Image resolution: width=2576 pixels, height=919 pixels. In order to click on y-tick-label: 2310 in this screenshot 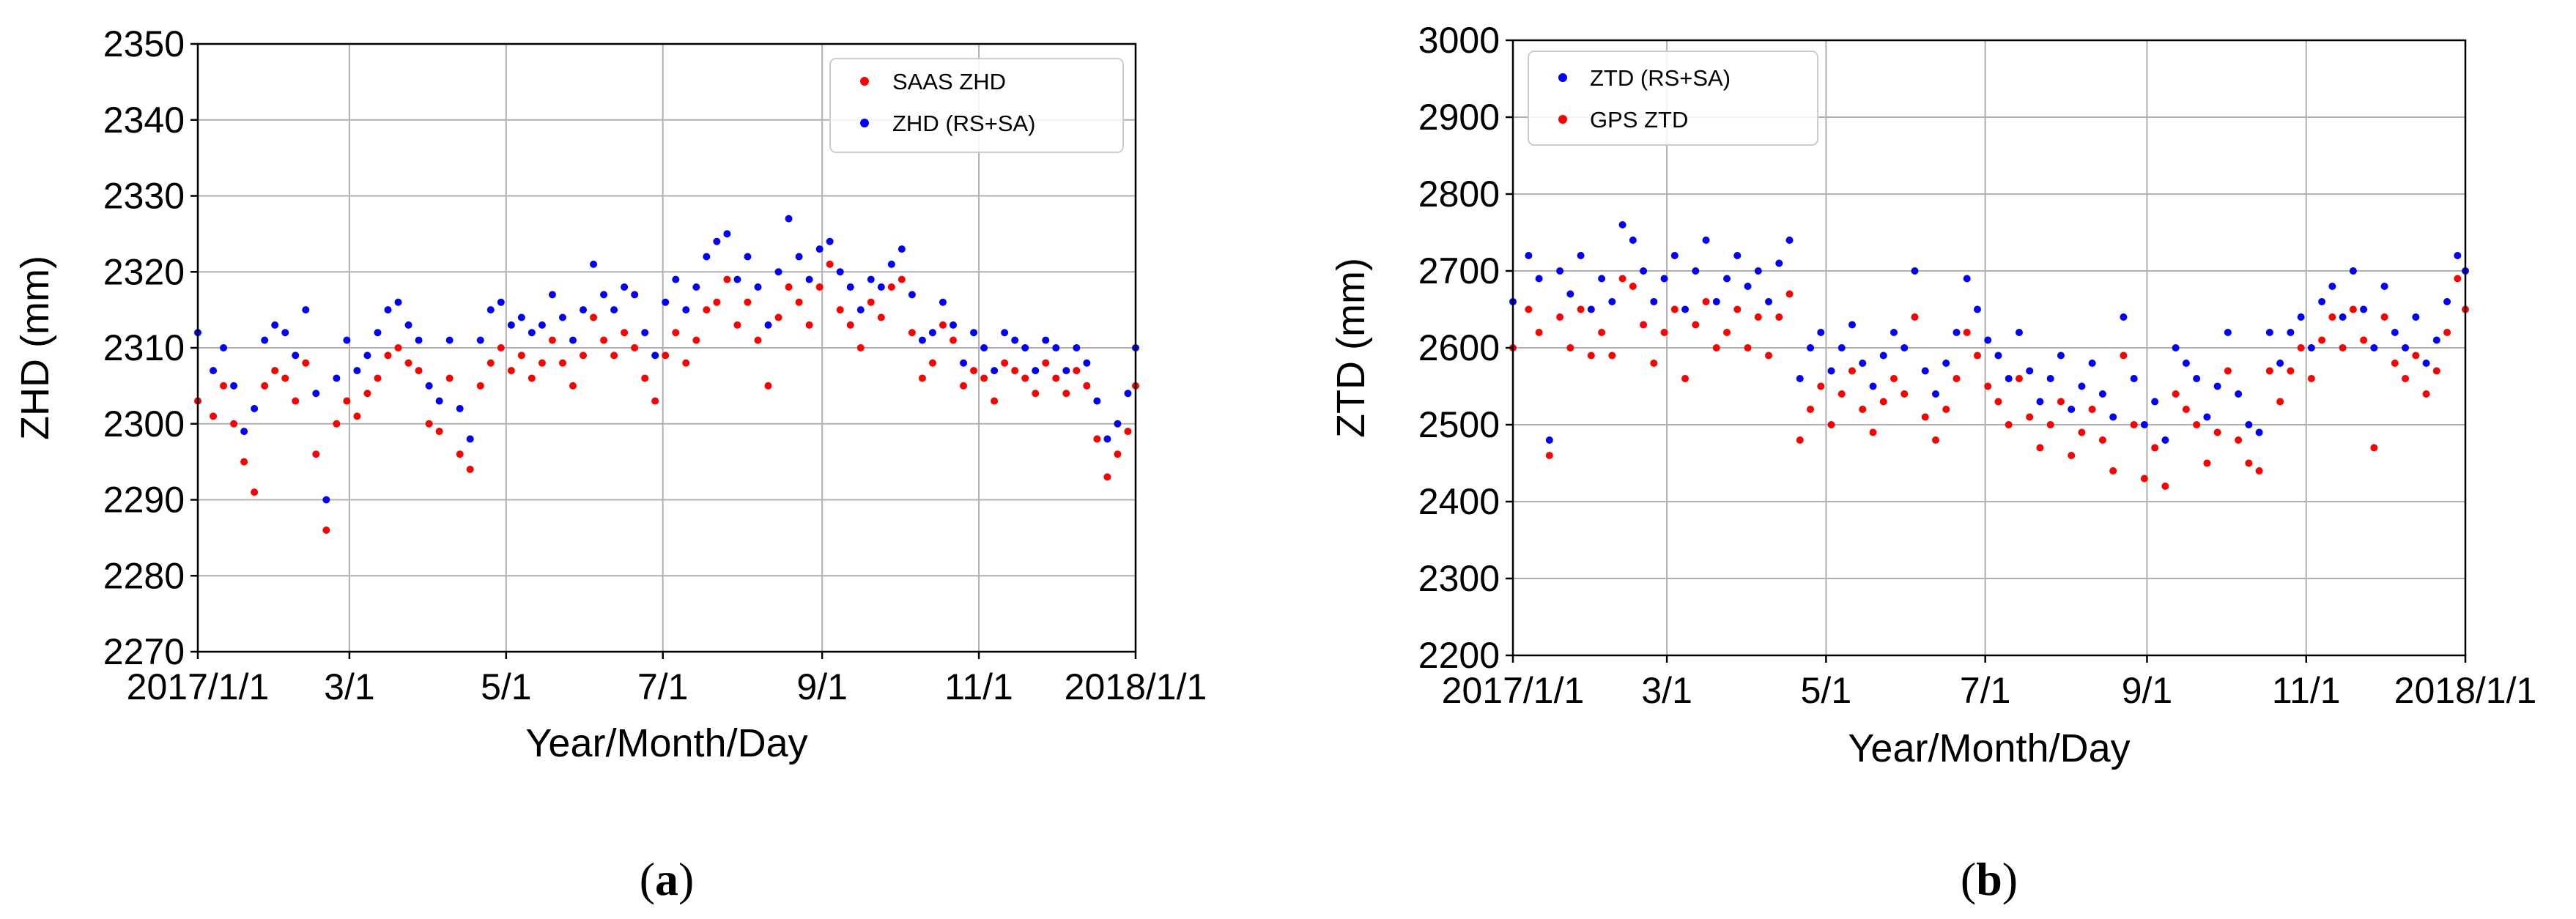, I will do `click(144, 347)`.